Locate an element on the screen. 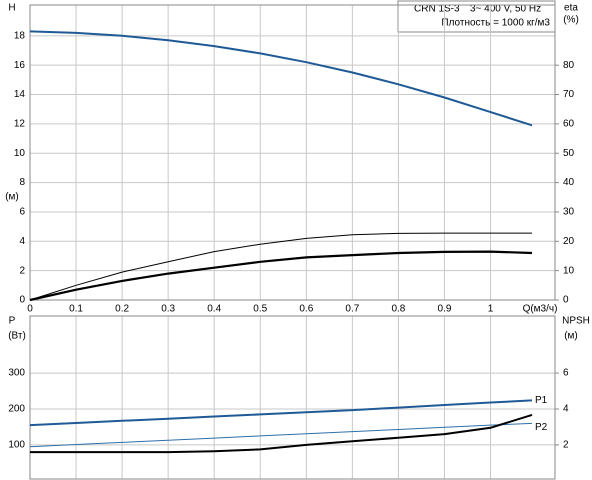 The height and width of the screenshot is (480, 592). y2-unit: (%) is located at coordinates (571, 20).